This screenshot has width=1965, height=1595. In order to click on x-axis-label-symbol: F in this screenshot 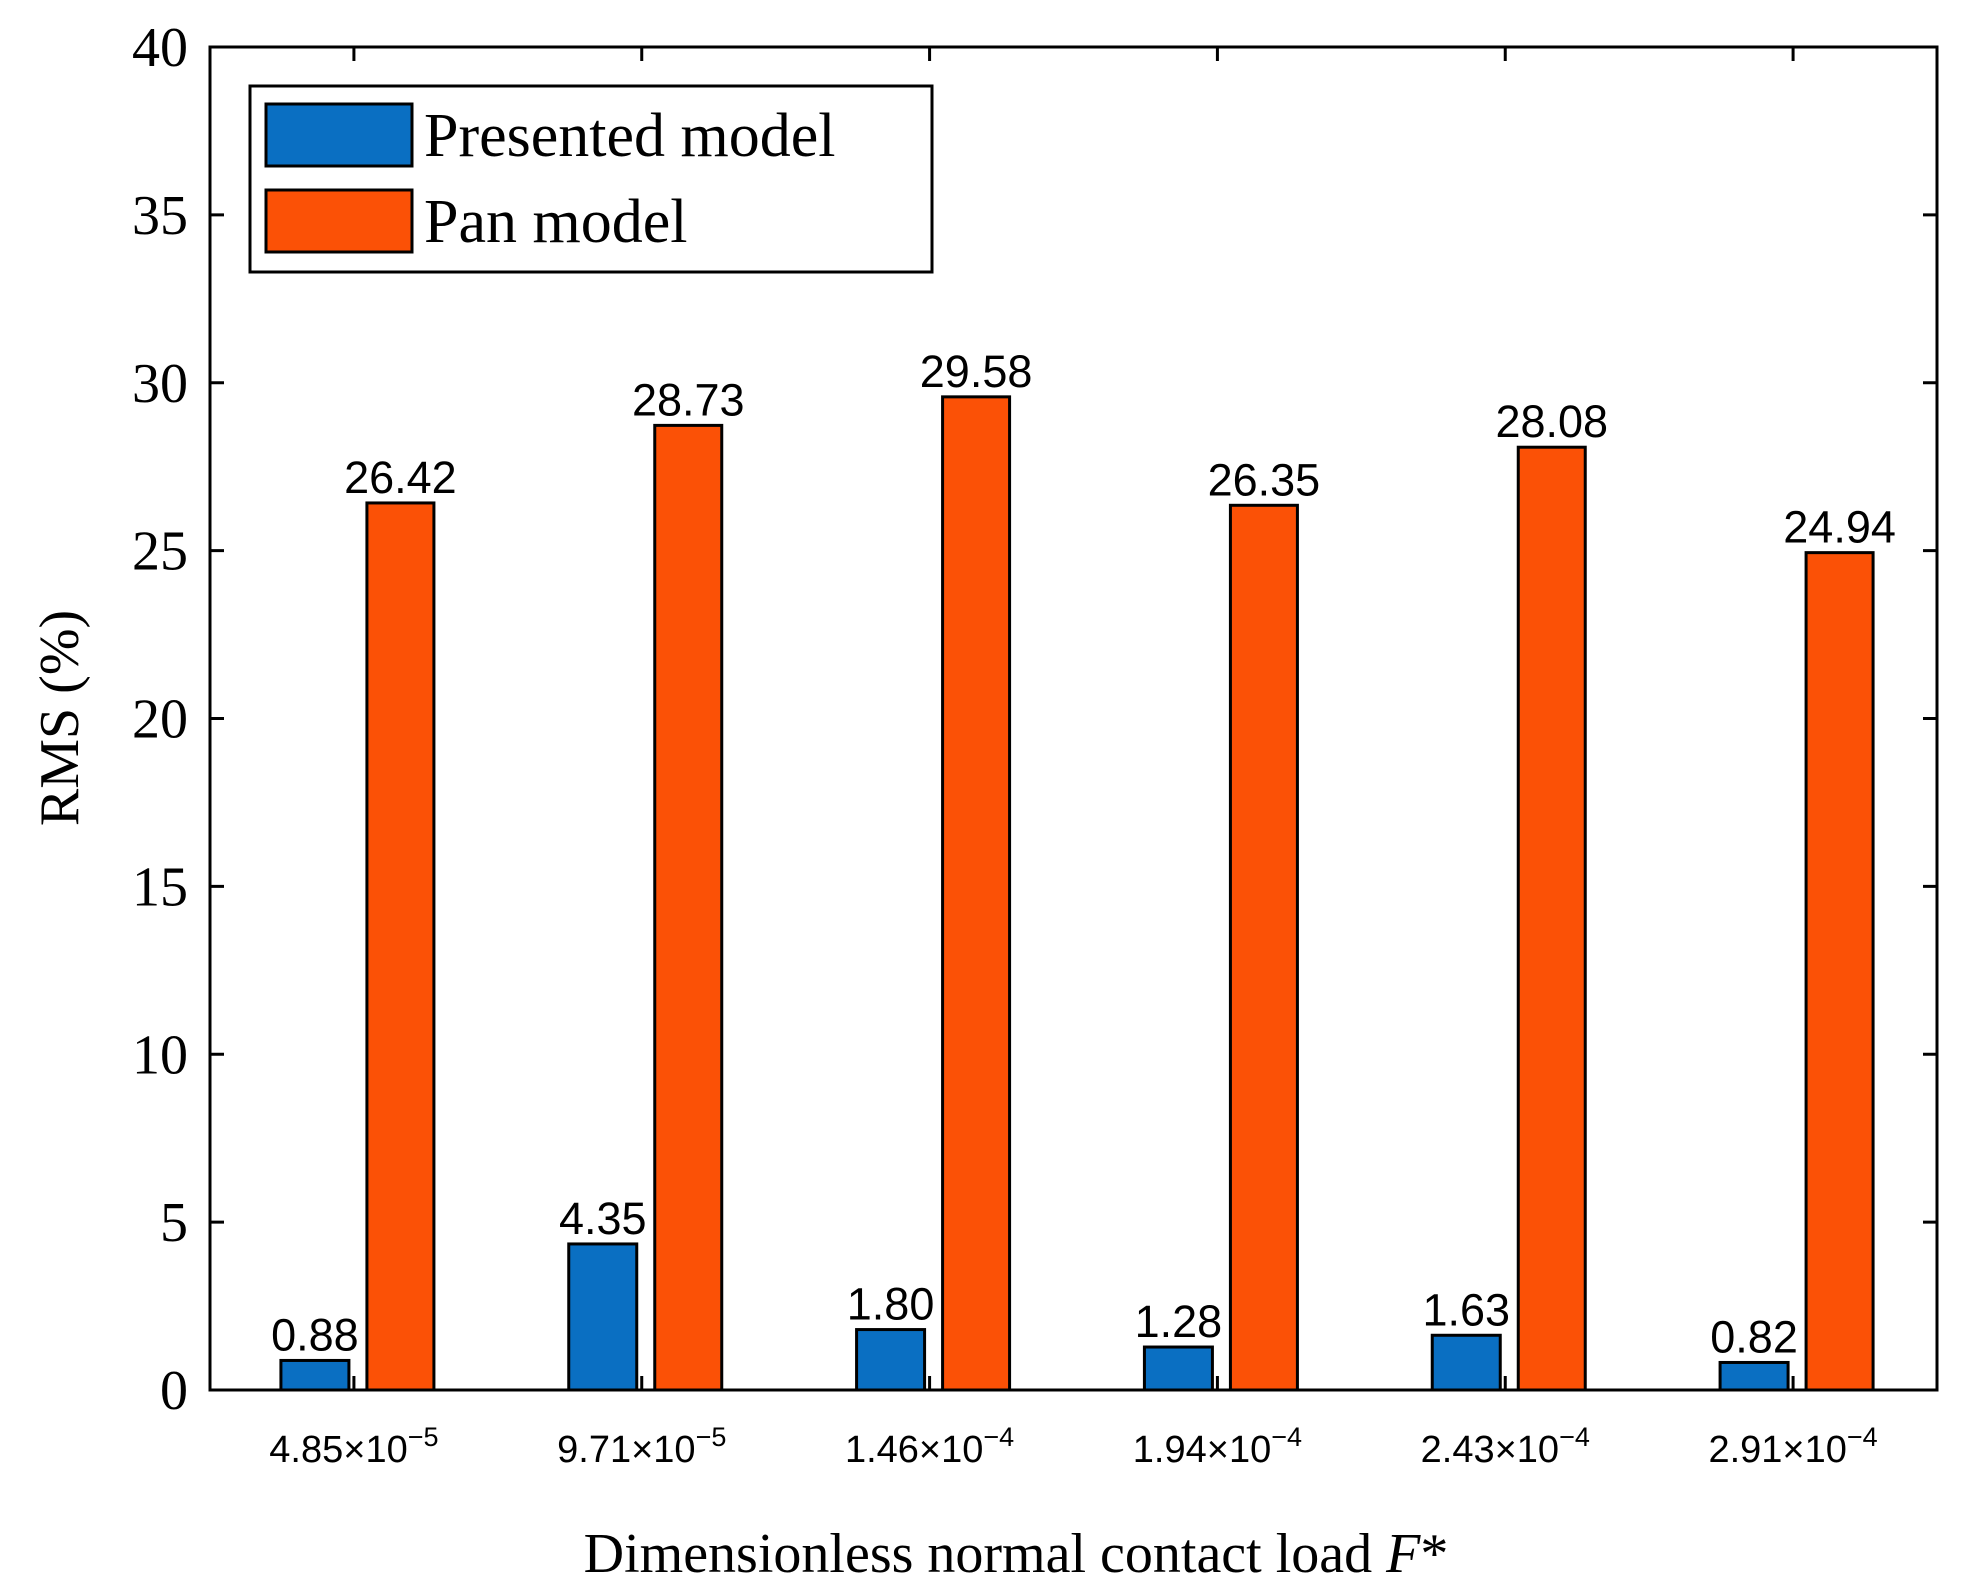, I will do `click(1403, 1554)`.